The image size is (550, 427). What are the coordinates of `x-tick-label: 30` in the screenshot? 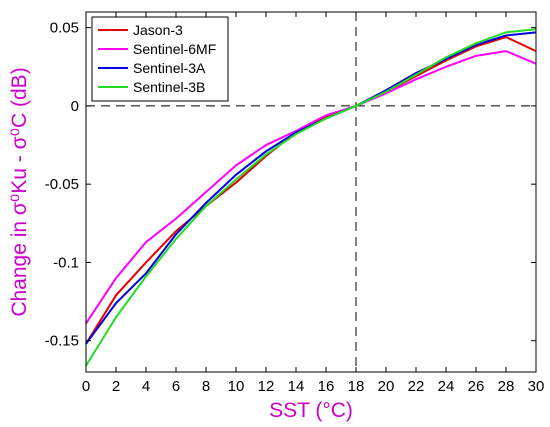 It's located at (536, 386).